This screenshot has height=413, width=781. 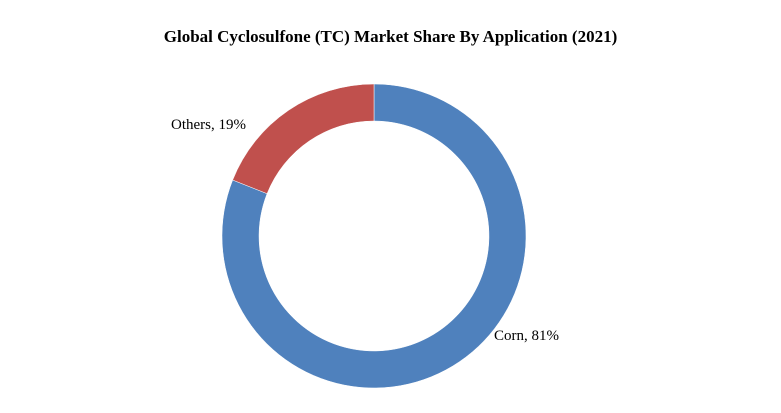 What do you see at coordinates (208, 125) in the screenshot?
I see `data-label-others: Others, 19%` at bounding box center [208, 125].